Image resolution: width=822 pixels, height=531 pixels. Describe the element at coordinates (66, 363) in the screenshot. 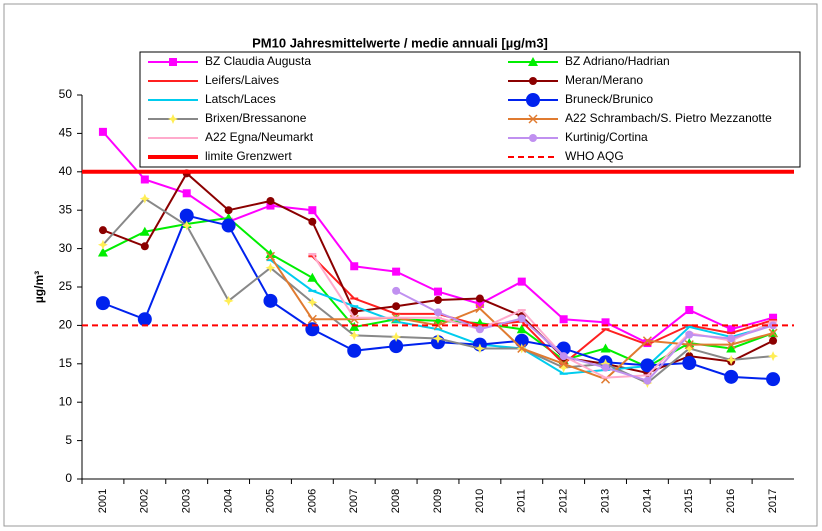

I see `y-tick-label: 15` at that location.